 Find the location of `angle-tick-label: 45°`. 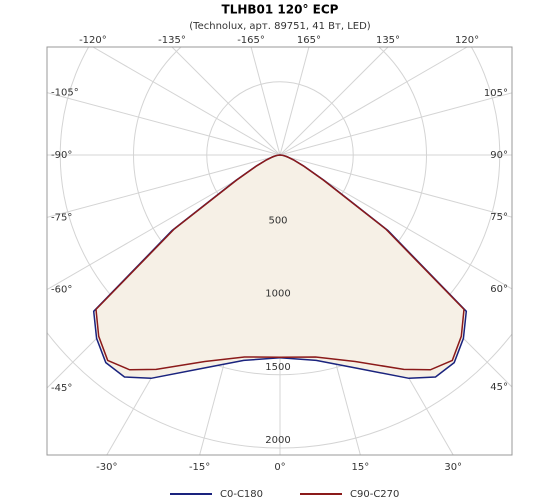

angle-tick-label: 45° is located at coordinates (499, 387).